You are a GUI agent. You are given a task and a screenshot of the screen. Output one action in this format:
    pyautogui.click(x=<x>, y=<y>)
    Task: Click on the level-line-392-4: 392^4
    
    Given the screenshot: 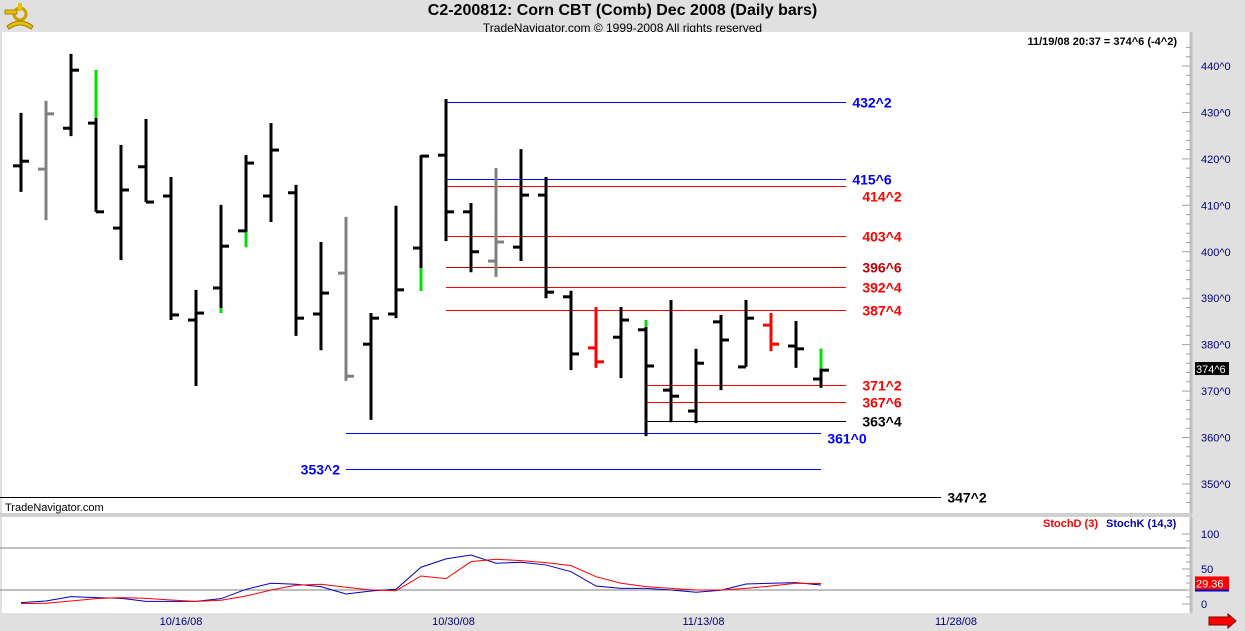 What is the action you would take?
    pyautogui.click(x=674, y=288)
    